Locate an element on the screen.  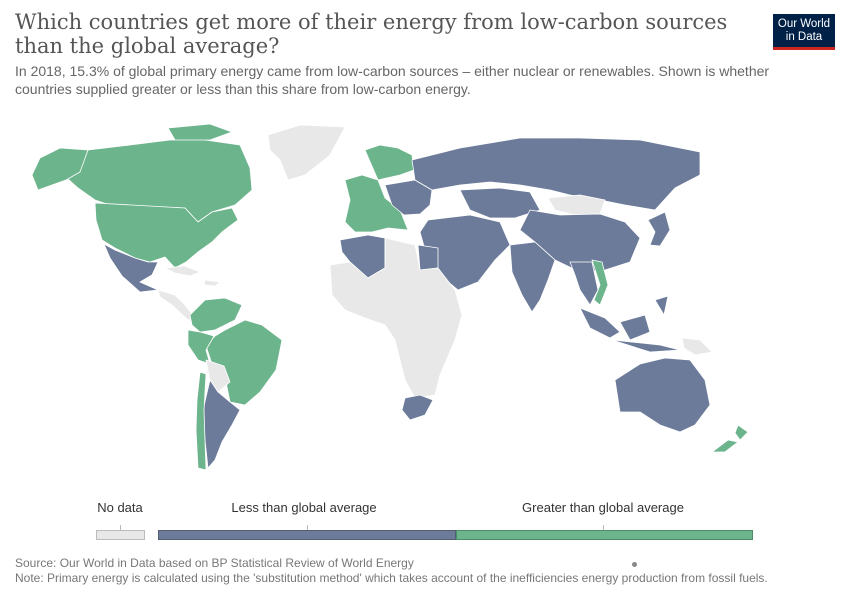
region-southeast-asia is located at coordinates (584, 283).